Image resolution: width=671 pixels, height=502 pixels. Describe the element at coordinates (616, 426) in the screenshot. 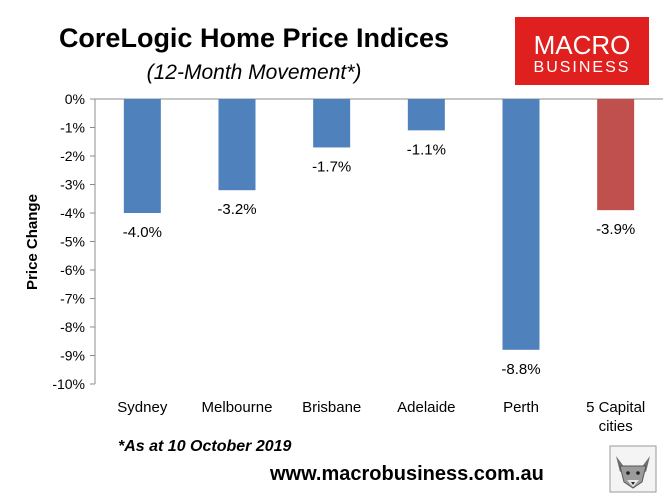

I see `category-label: cities` at that location.